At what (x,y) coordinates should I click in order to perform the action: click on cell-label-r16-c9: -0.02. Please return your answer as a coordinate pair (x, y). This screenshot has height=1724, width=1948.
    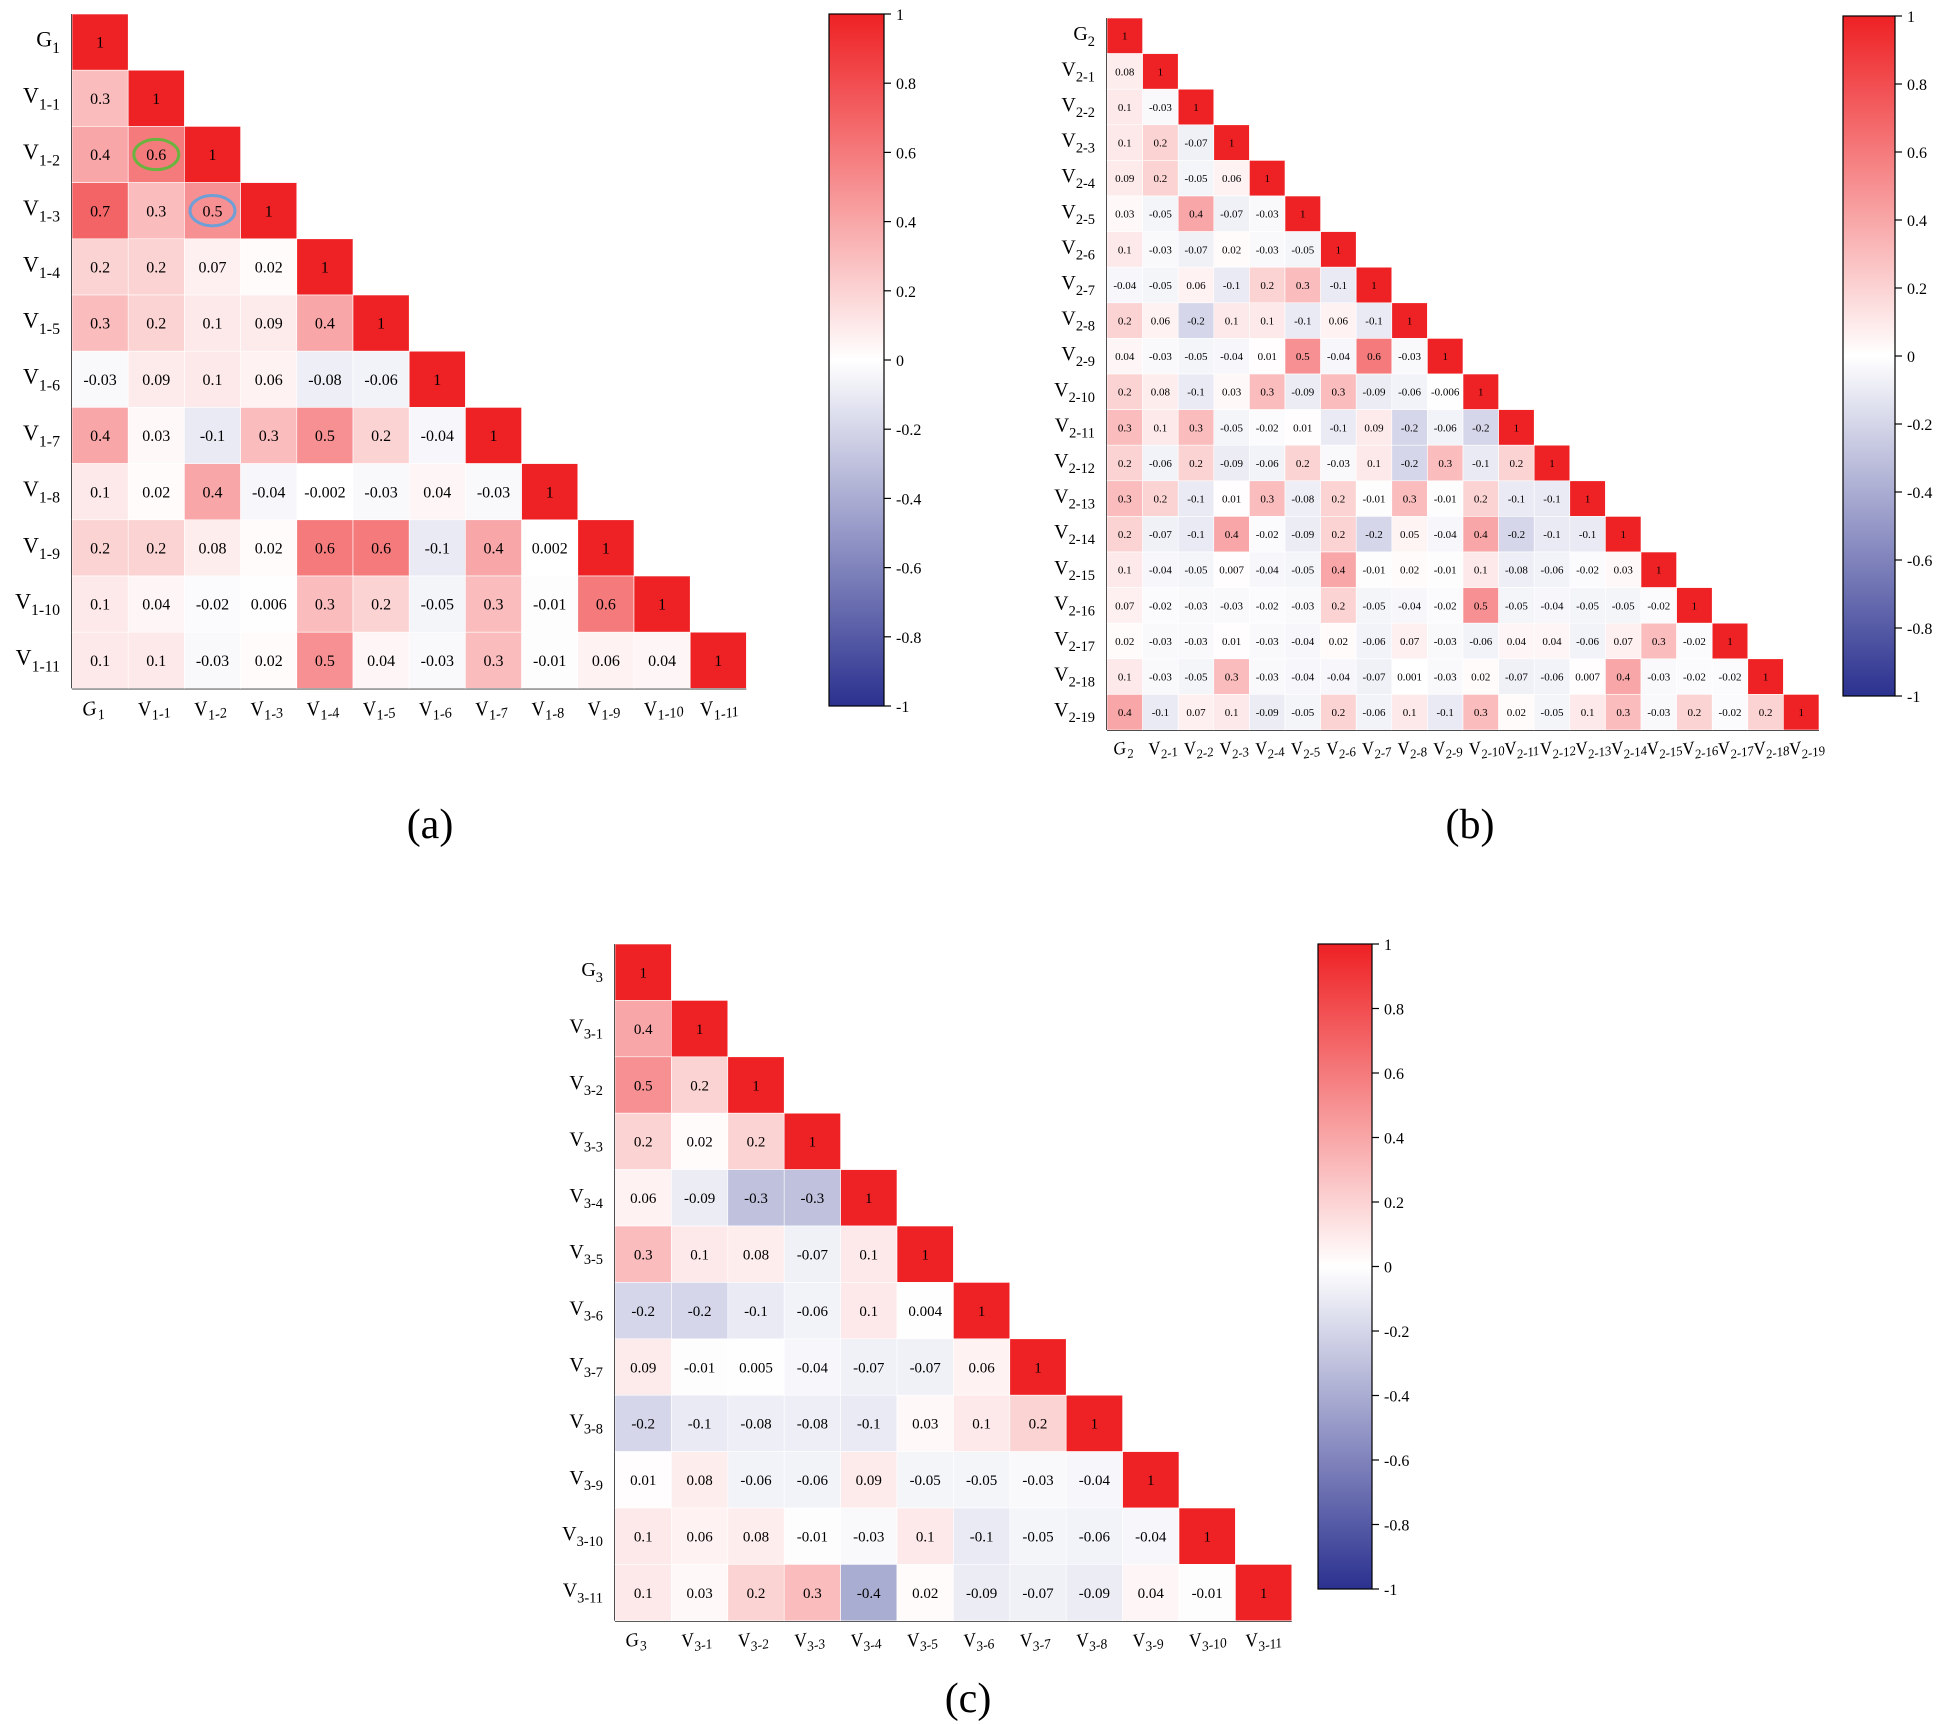
    Looking at the image, I should click on (1445, 606).